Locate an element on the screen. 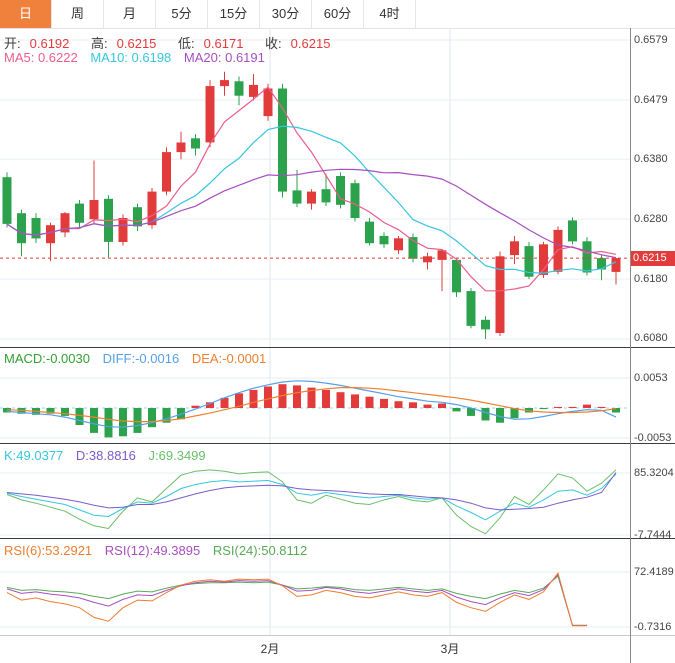  xlabel-mar: 3月 is located at coordinates (450, 649).